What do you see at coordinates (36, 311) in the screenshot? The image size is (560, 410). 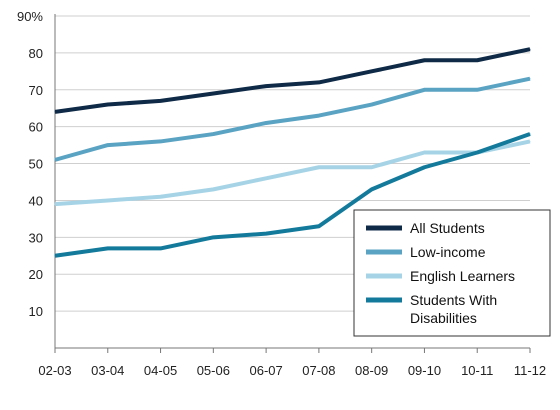 I see `y-tick-label: 10` at bounding box center [36, 311].